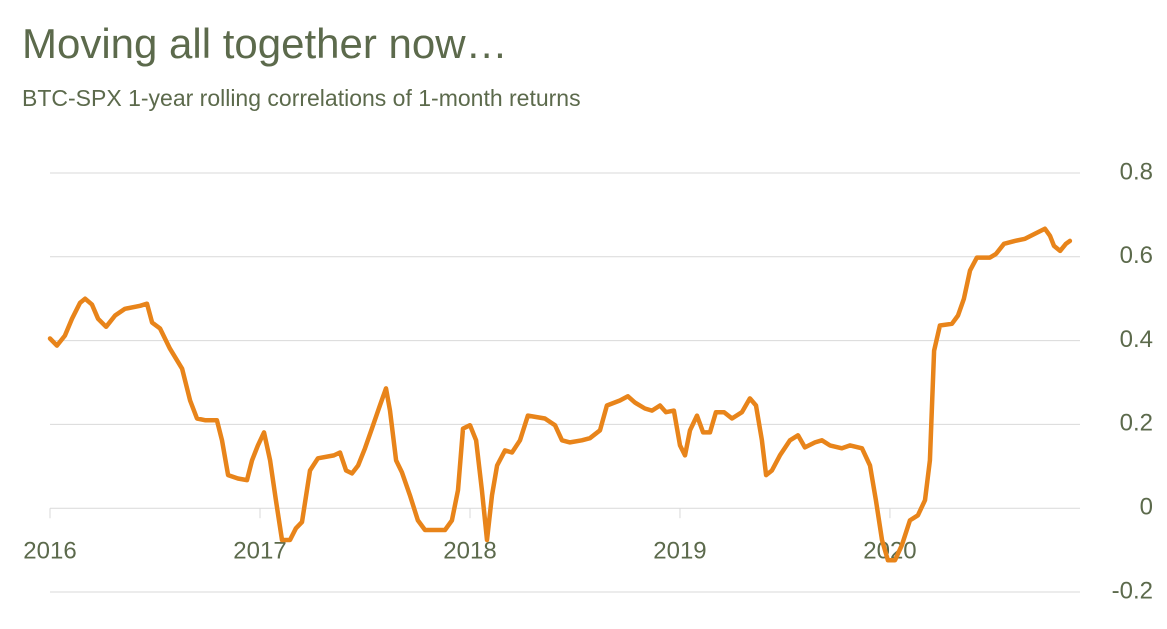  What do you see at coordinates (259, 551) in the screenshot?
I see `x-tick-label: 2017` at bounding box center [259, 551].